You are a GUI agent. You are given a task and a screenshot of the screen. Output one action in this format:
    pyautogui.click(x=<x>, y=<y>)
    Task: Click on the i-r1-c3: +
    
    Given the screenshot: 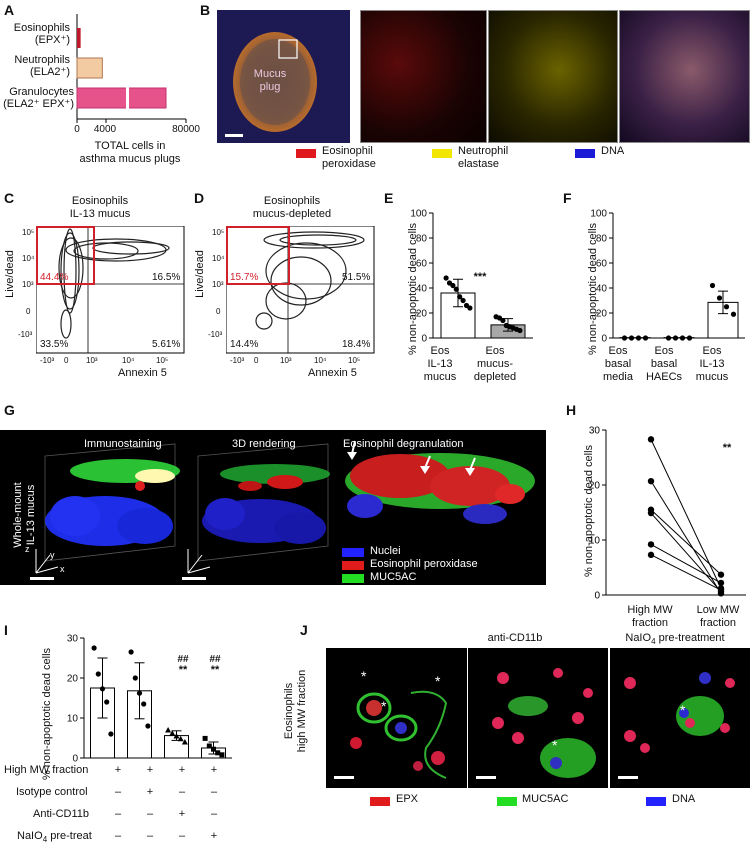 What is the action you would take?
    pyautogui.click(x=182, y=770)
    